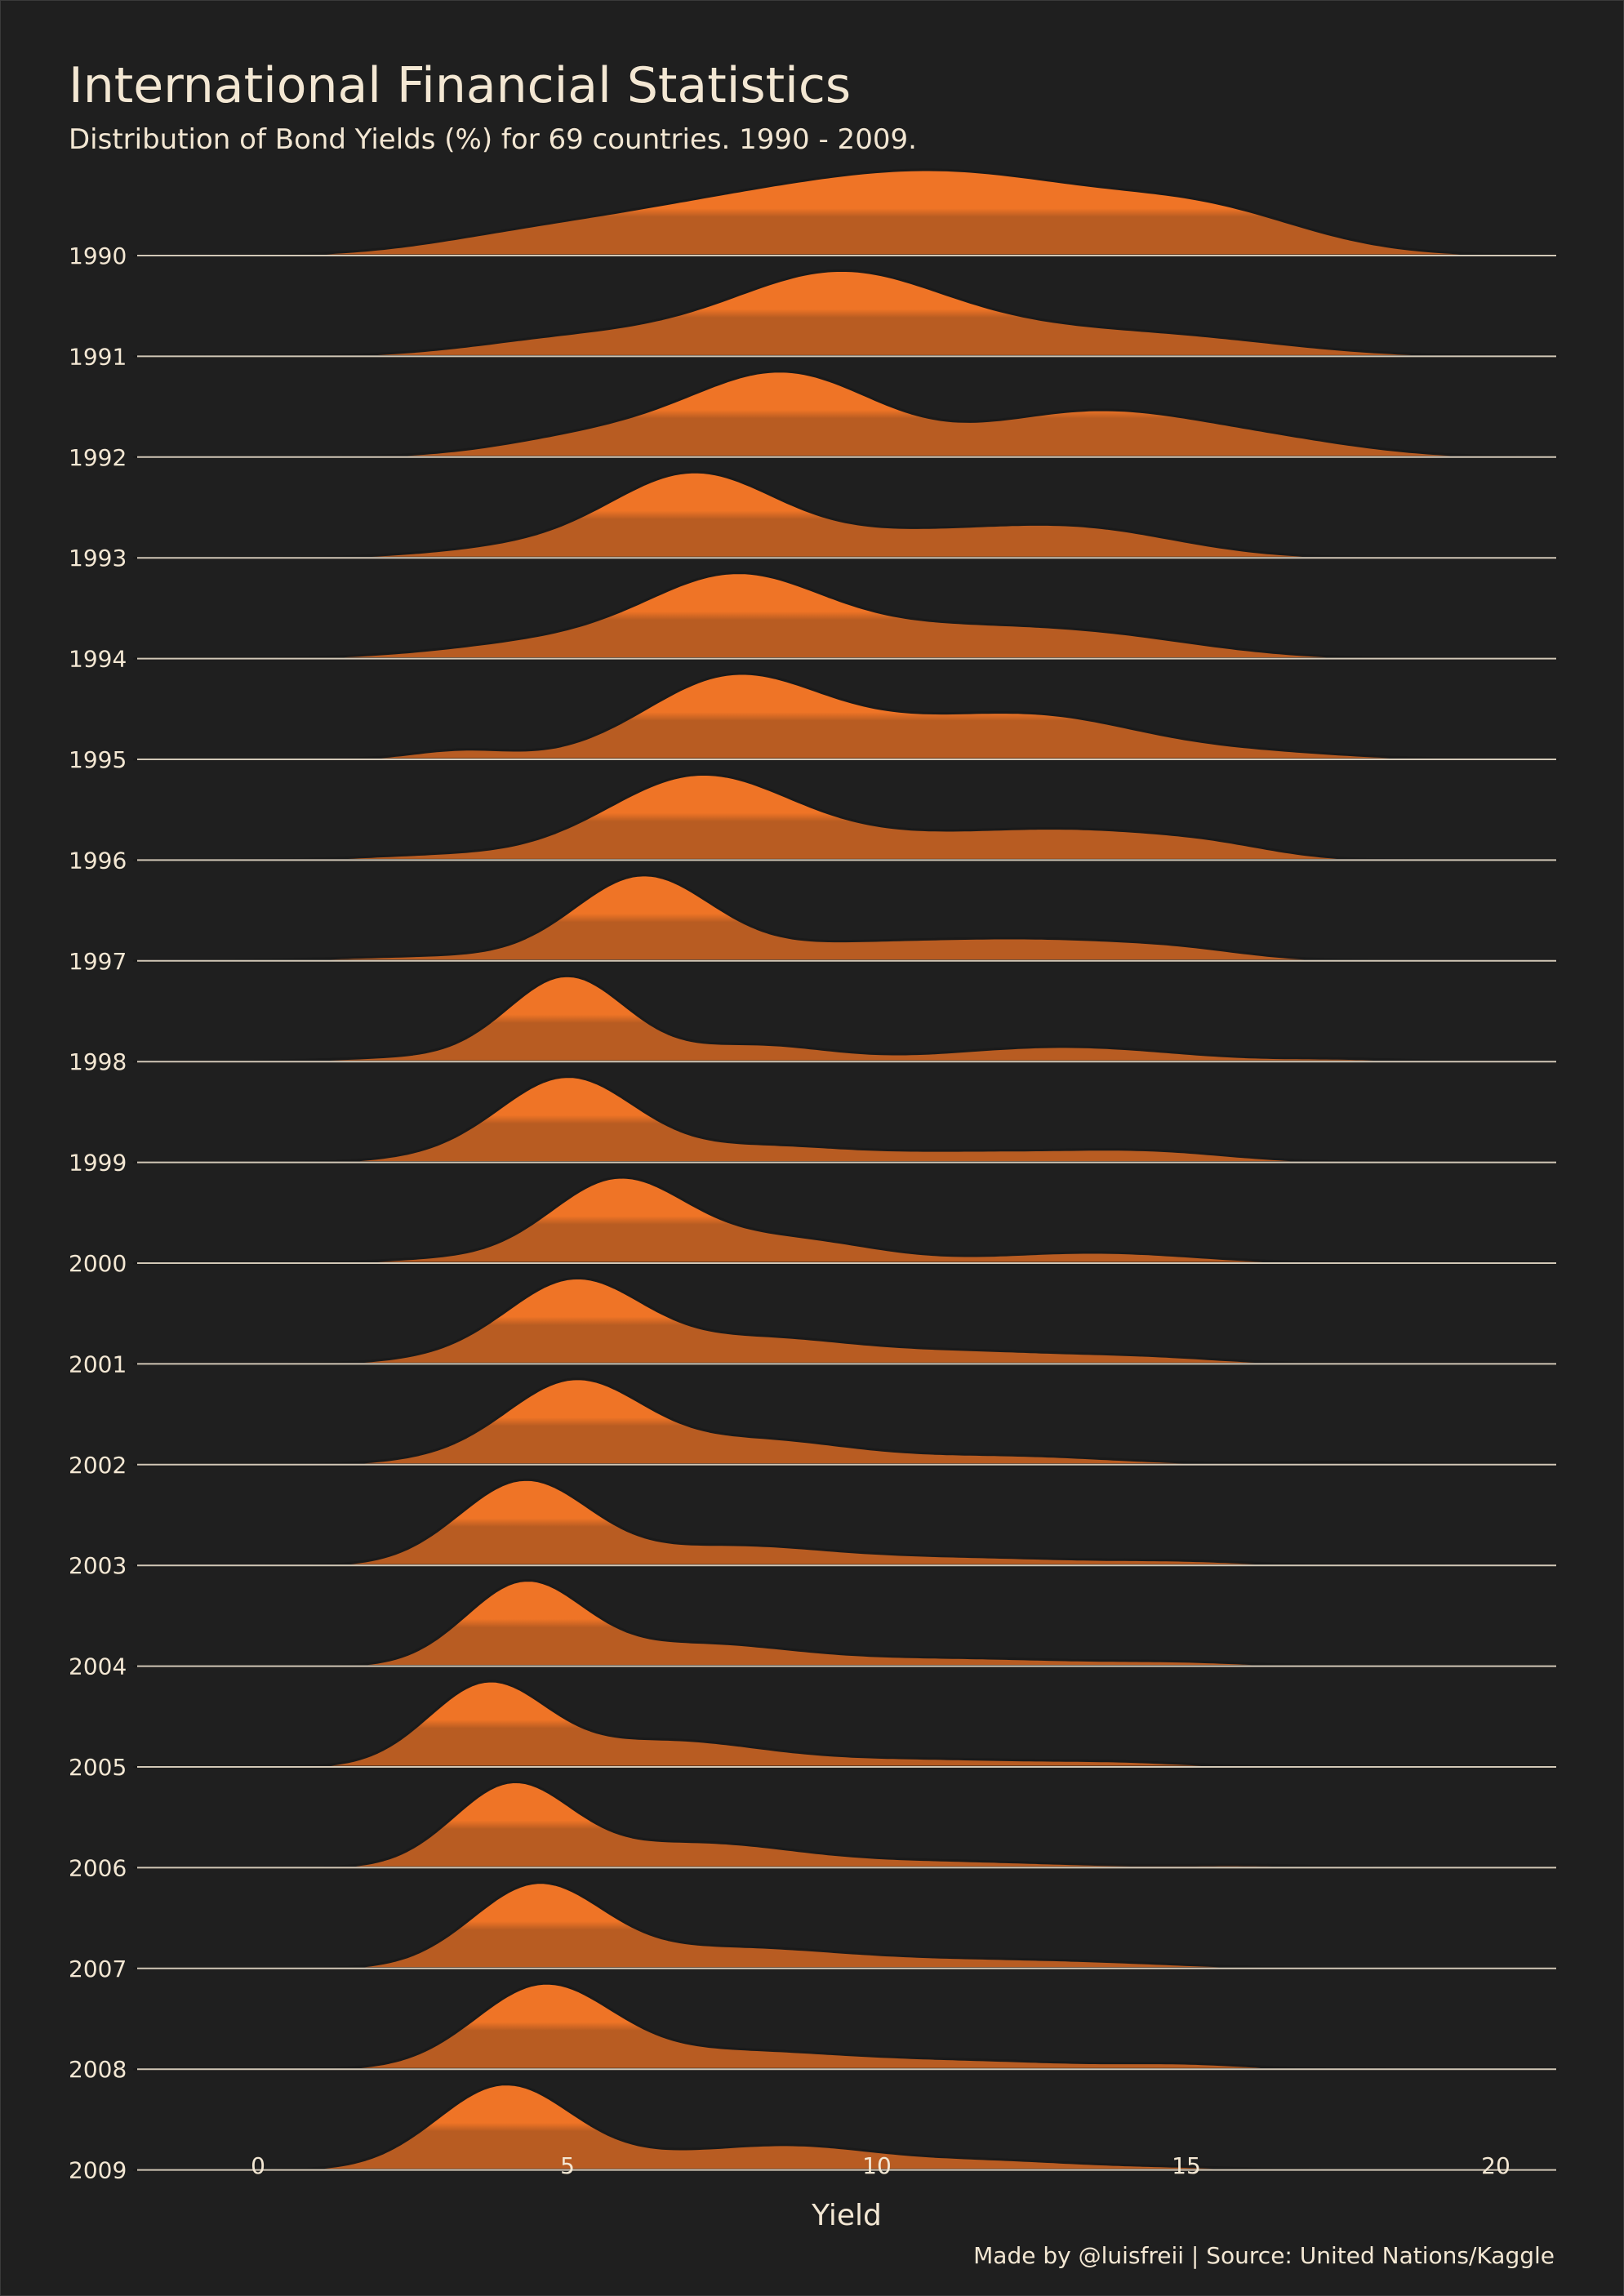 The width and height of the screenshot is (1624, 2296). Describe the element at coordinates (98, 1969) in the screenshot. I see `year-label-2007: 2007` at that location.